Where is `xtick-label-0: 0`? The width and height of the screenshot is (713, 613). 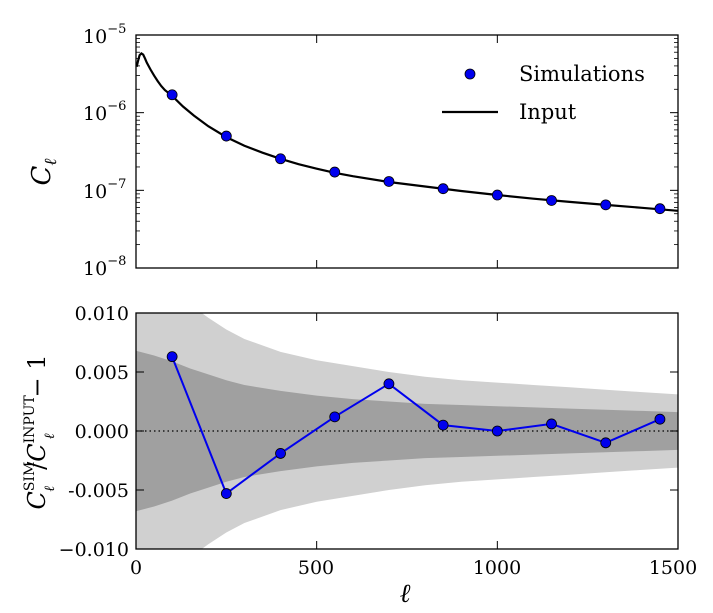
xtick-label-0: 0 is located at coordinates (136, 568).